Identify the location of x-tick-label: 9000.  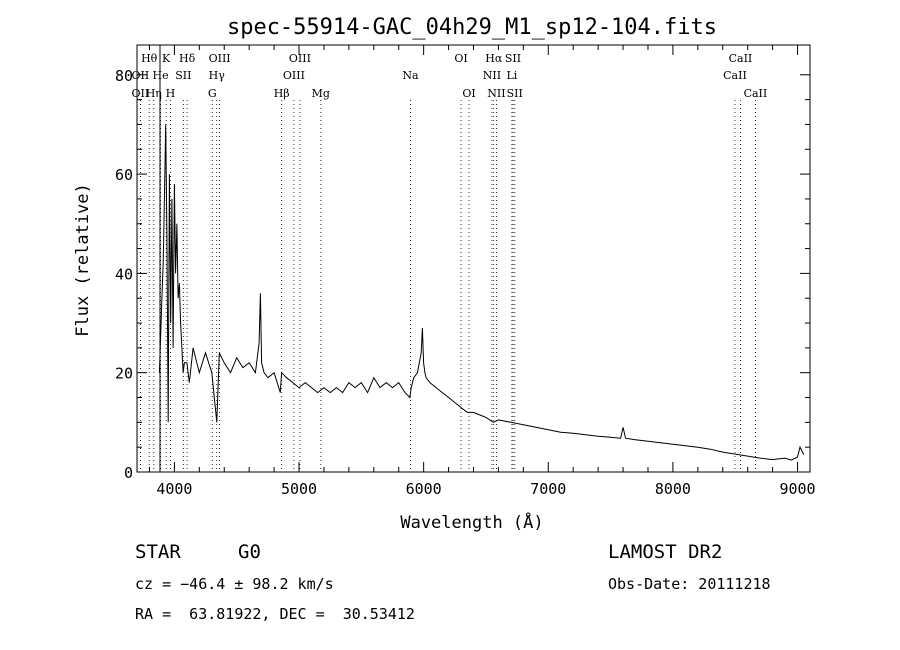
(797, 489).